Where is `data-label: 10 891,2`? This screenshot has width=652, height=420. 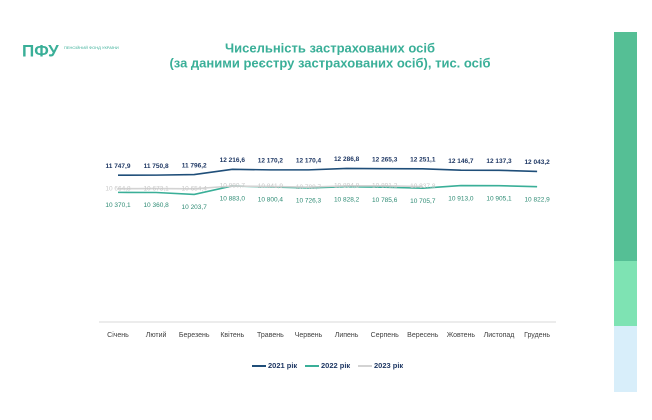
data-label: 10 891,2 is located at coordinates (385, 186).